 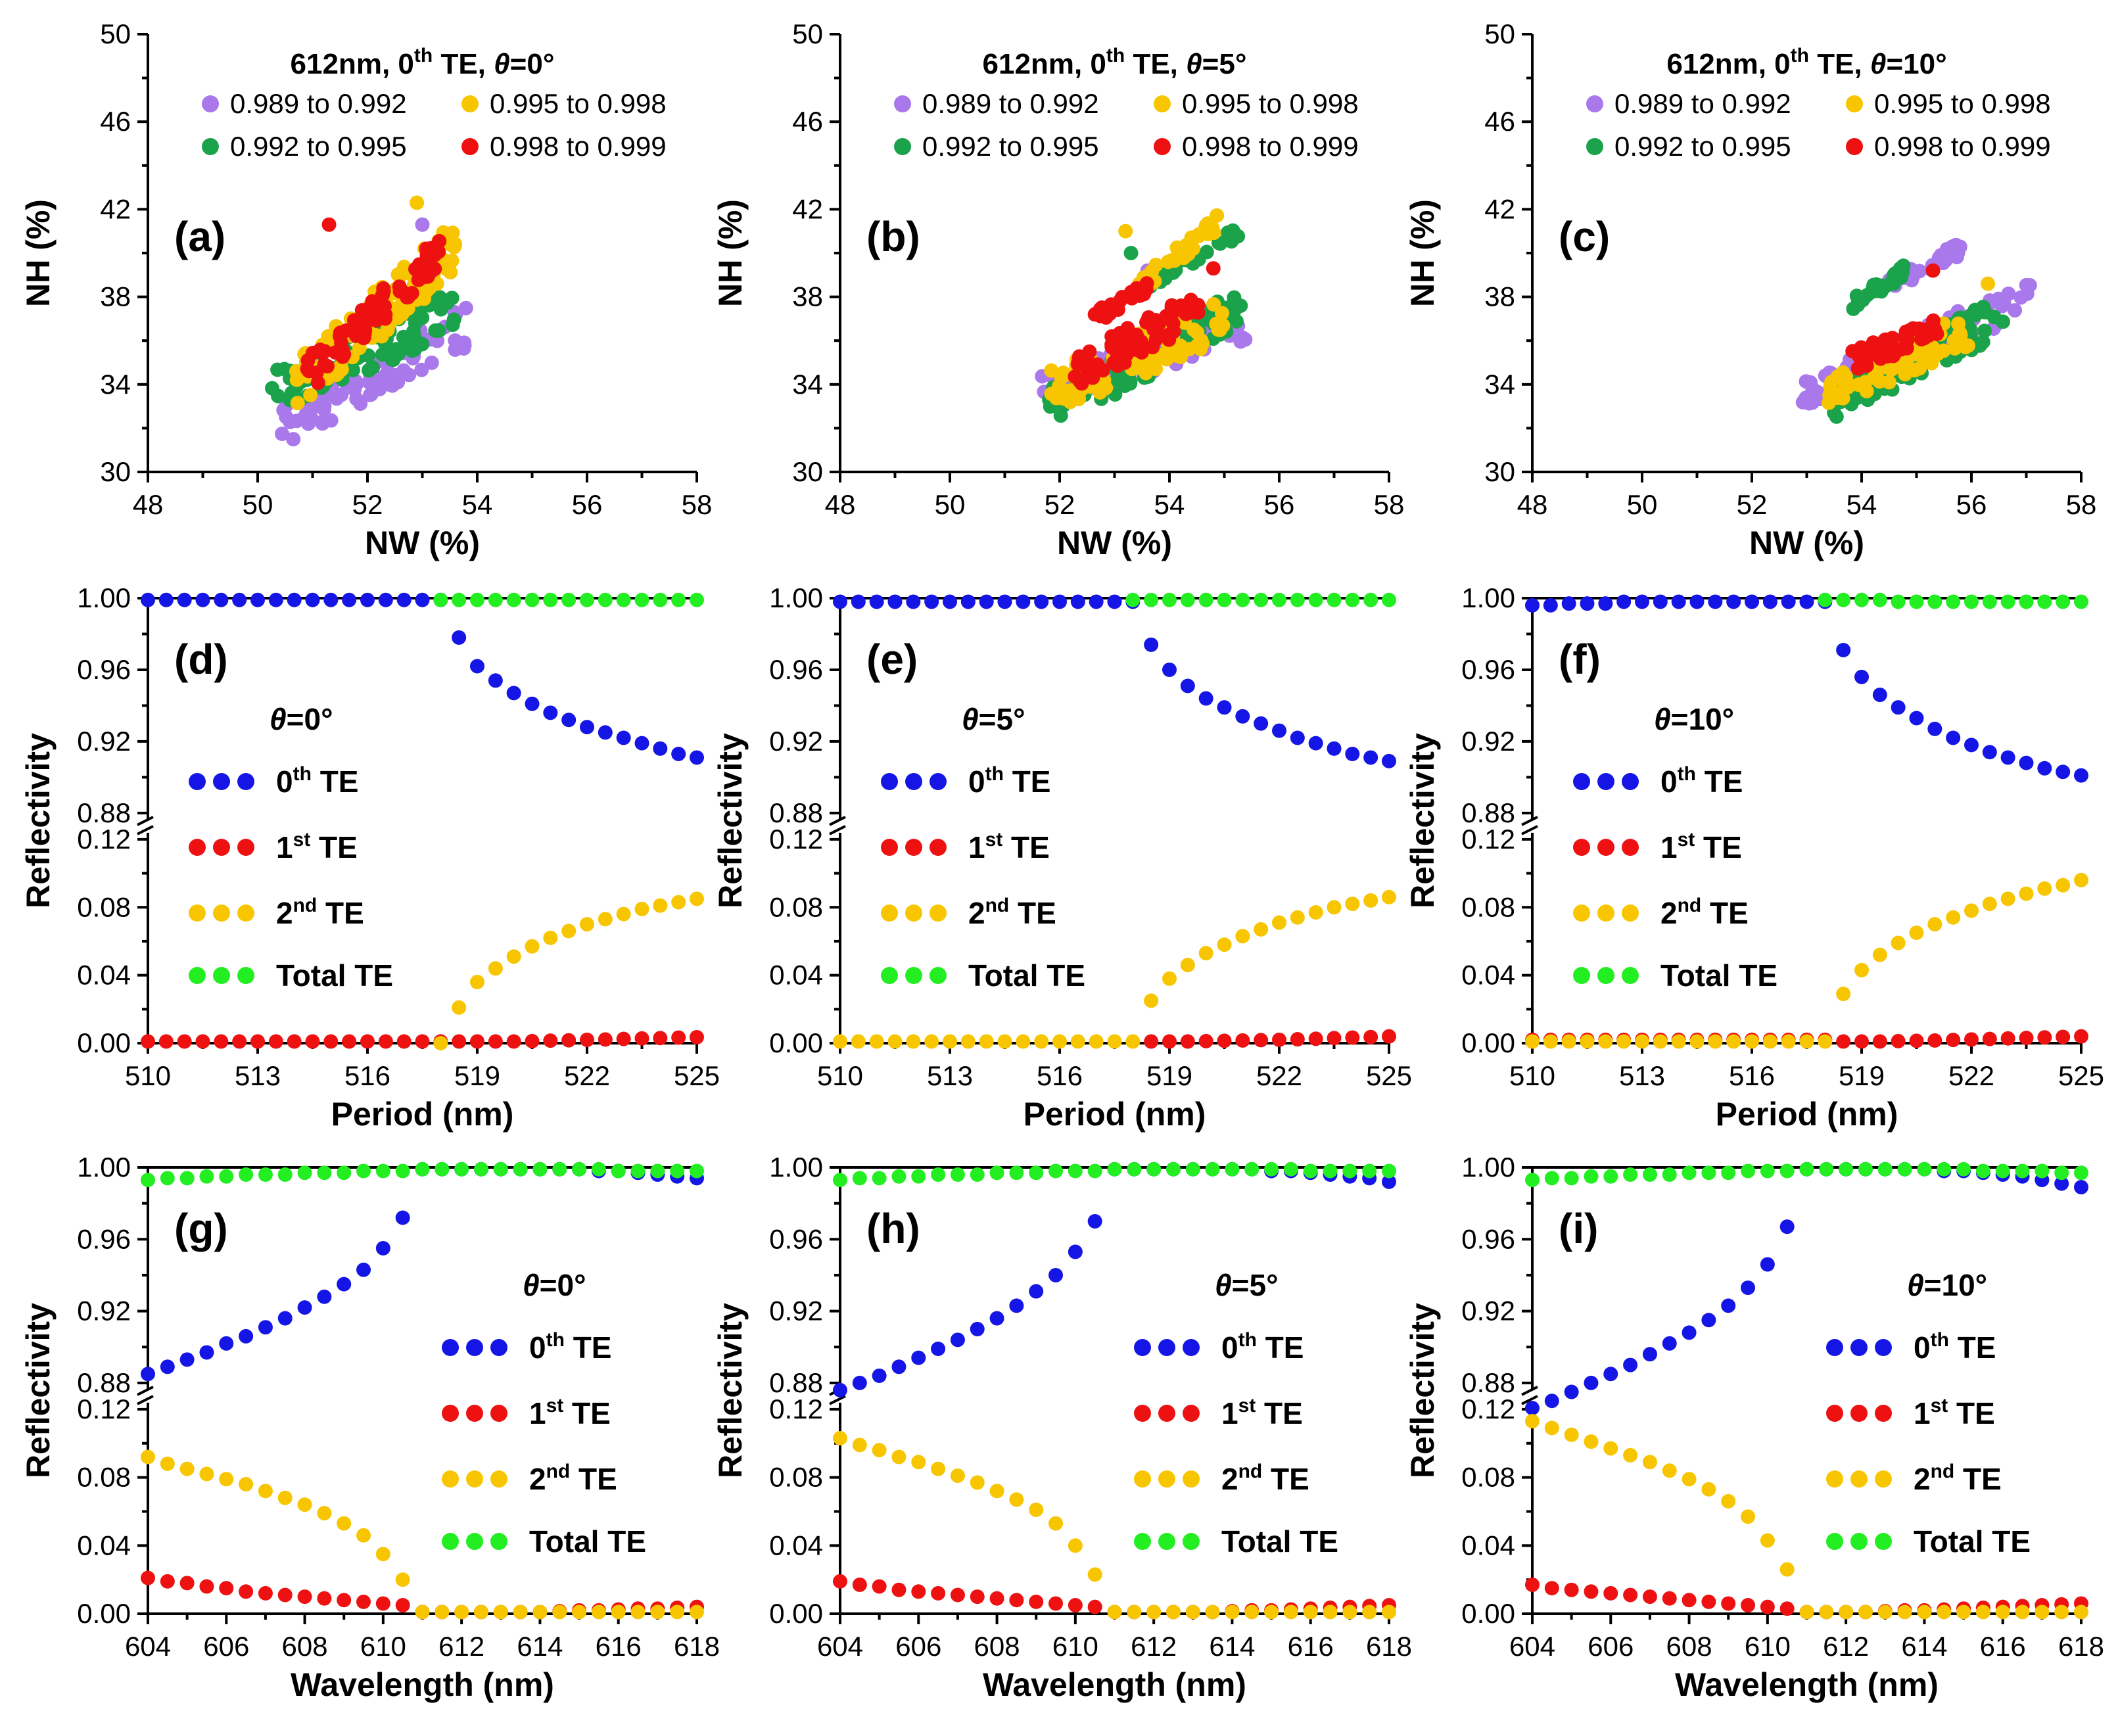 What do you see at coordinates (301, 719) in the screenshot?
I see `angle-label: θ=0°` at bounding box center [301, 719].